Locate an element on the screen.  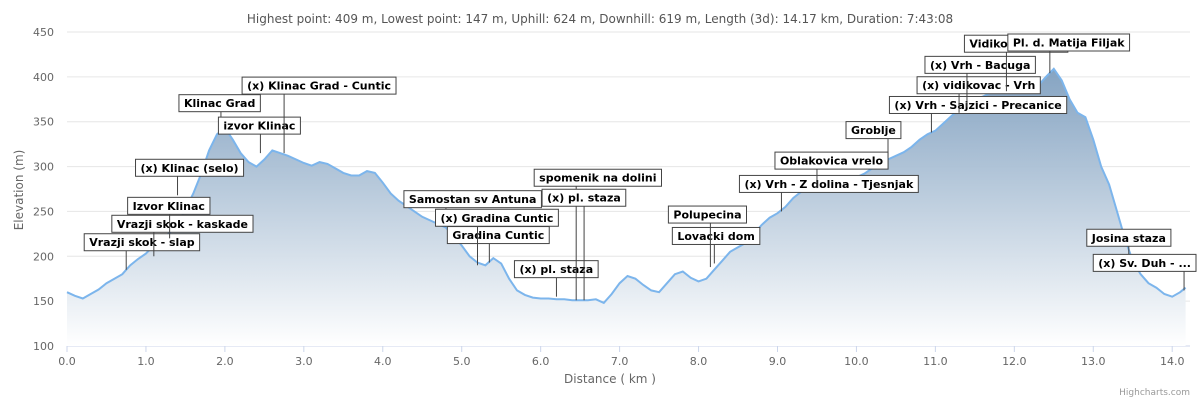
x-tick-label: 7.0 is located at coordinates (620, 361).